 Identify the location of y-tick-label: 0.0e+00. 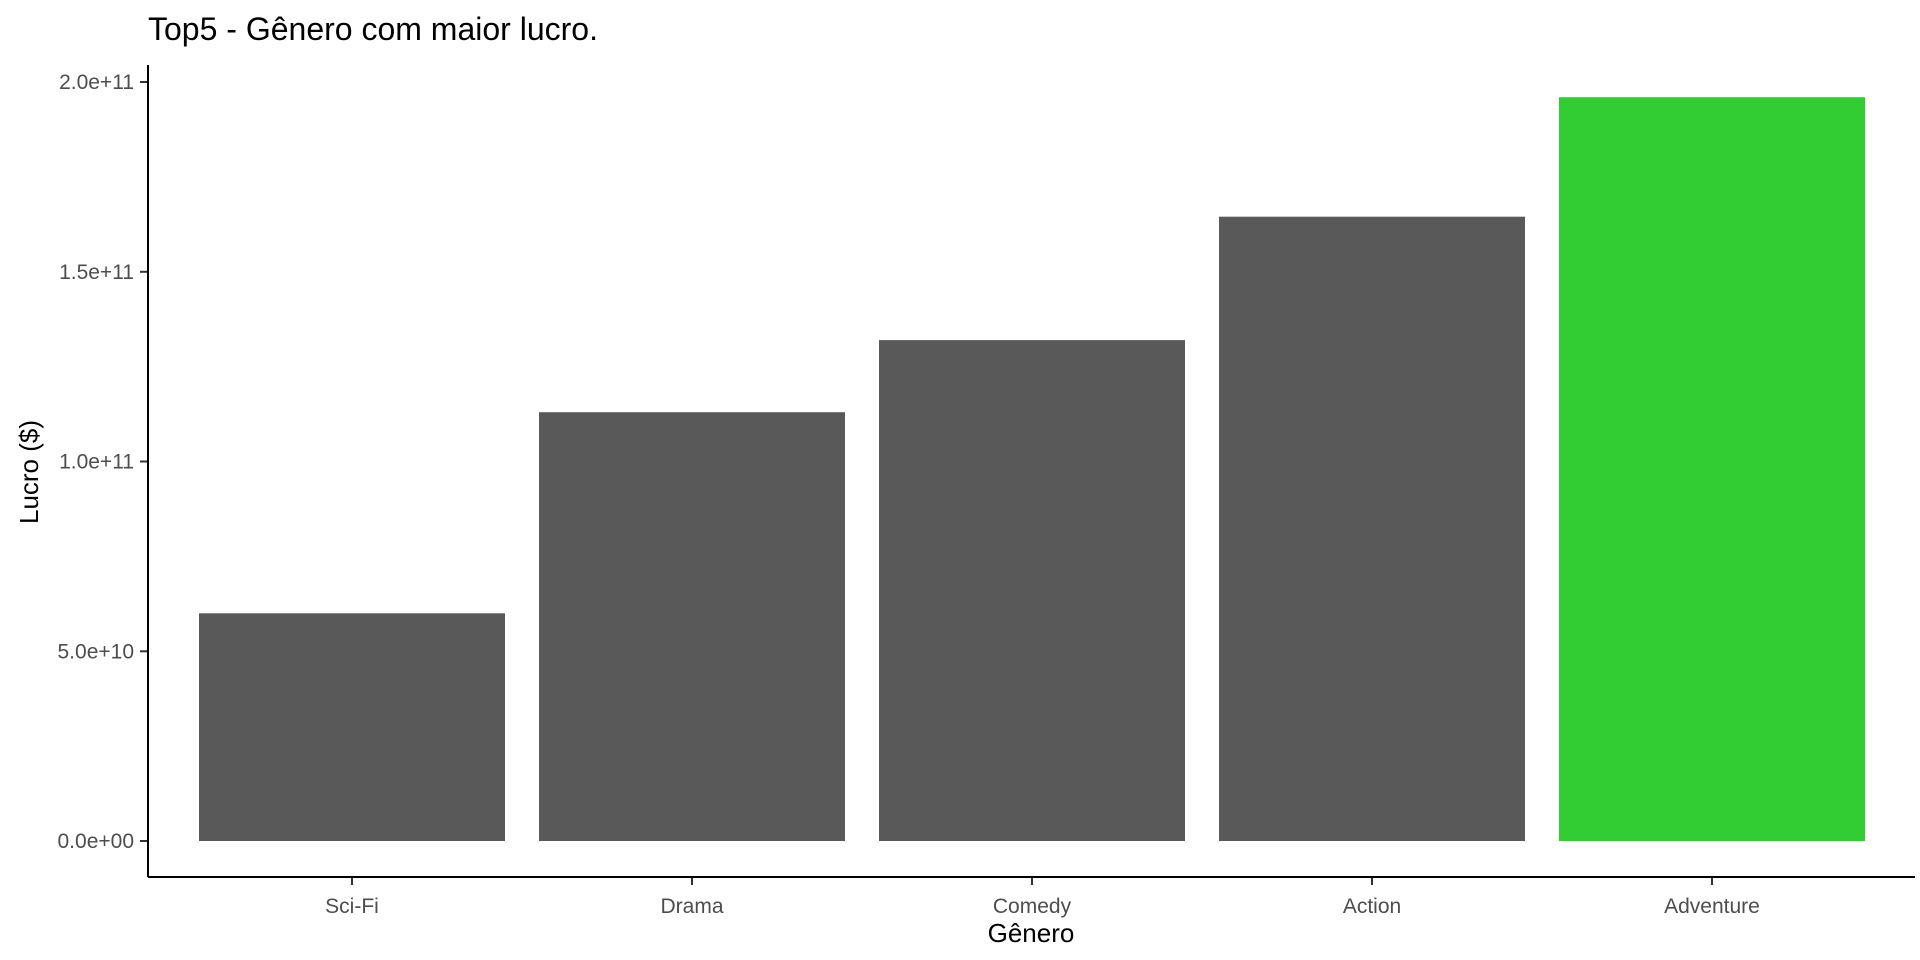
(96, 841).